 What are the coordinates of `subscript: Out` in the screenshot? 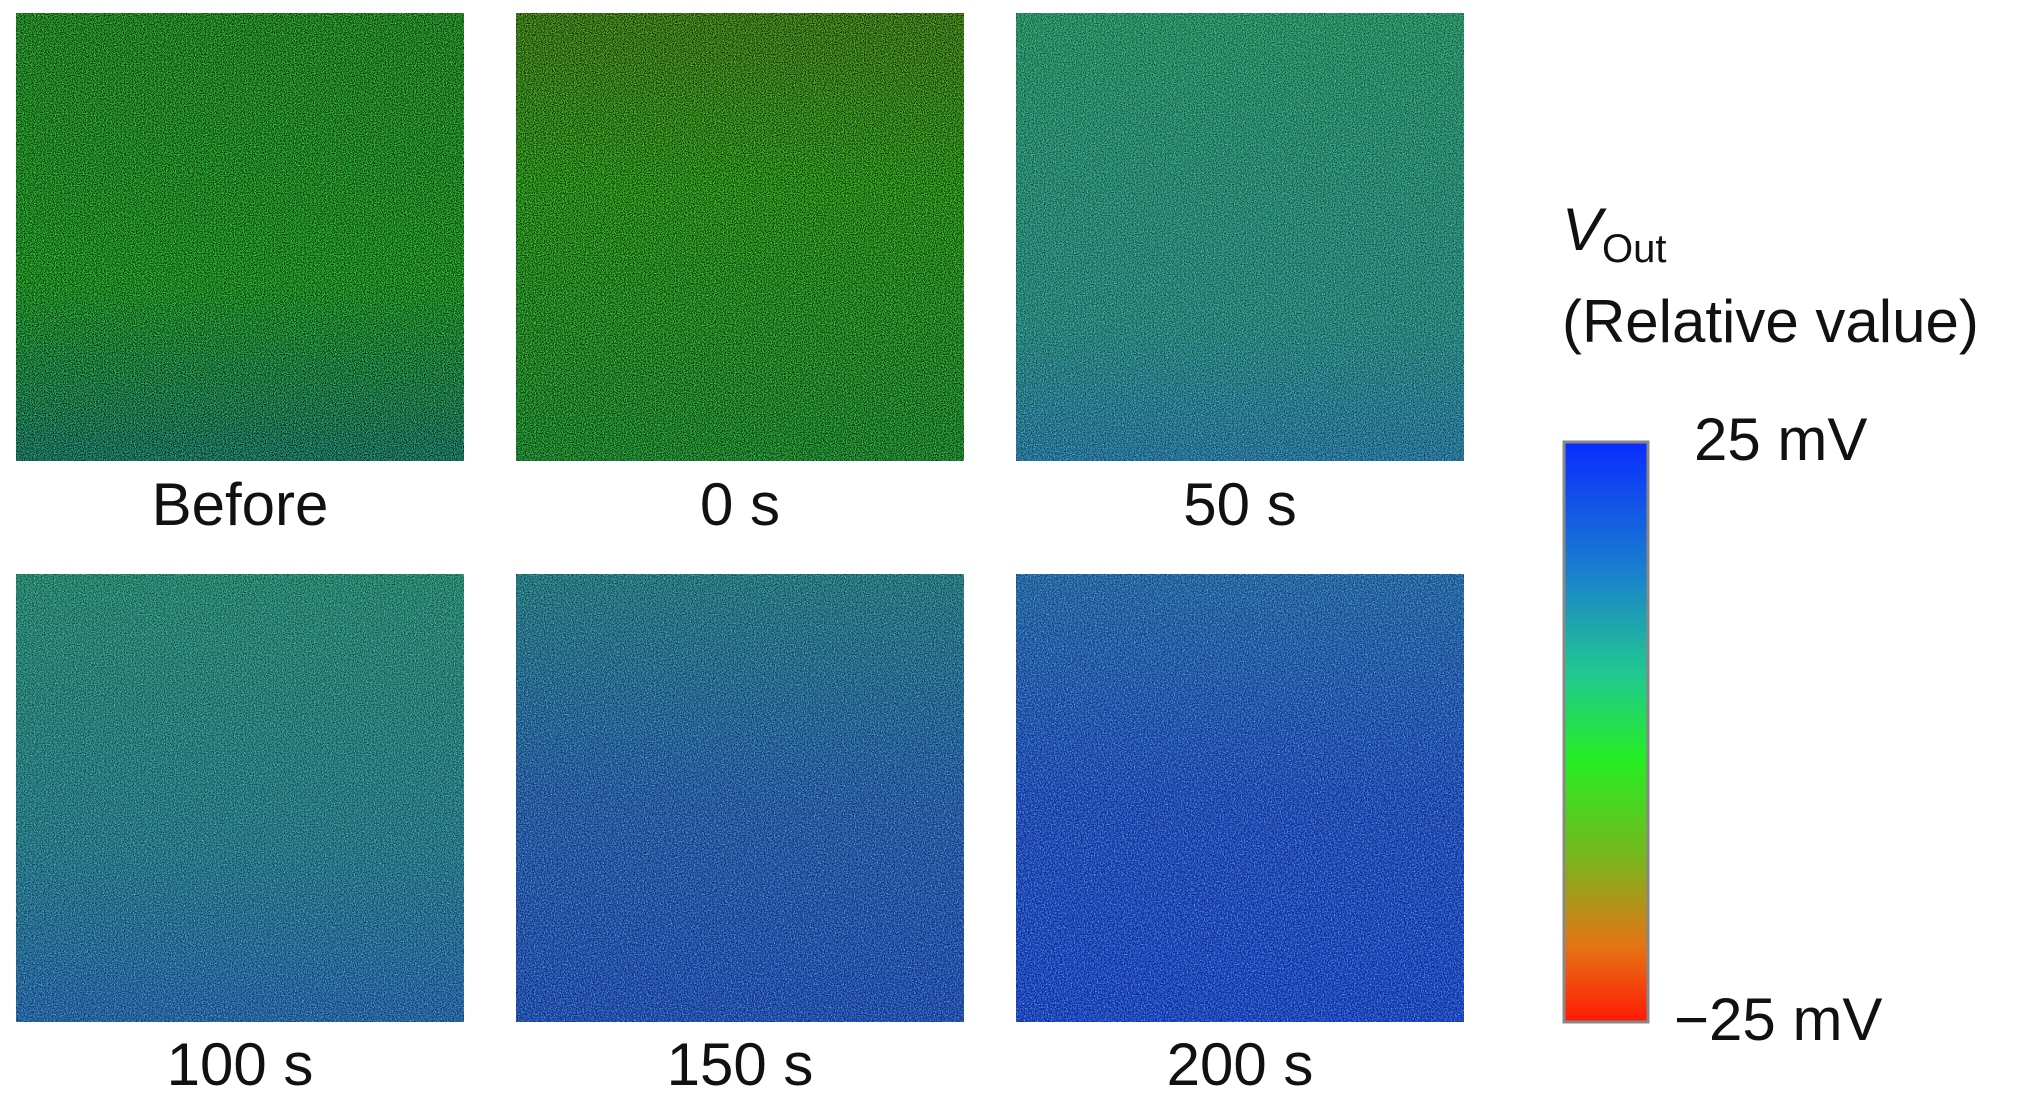 It's located at (1634, 249).